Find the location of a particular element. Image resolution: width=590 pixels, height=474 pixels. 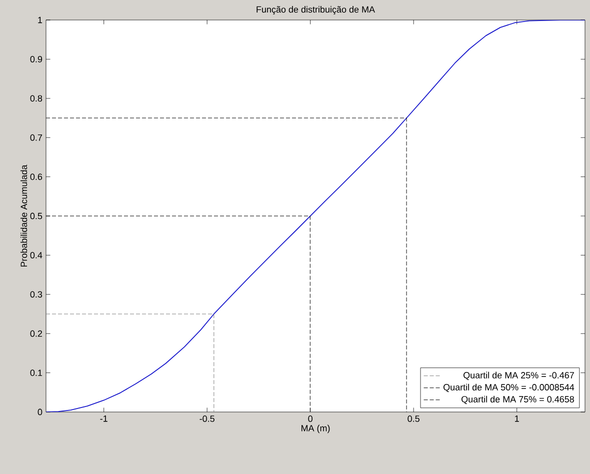

x-tick-label: -0.5 is located at coordinates (207, 419).